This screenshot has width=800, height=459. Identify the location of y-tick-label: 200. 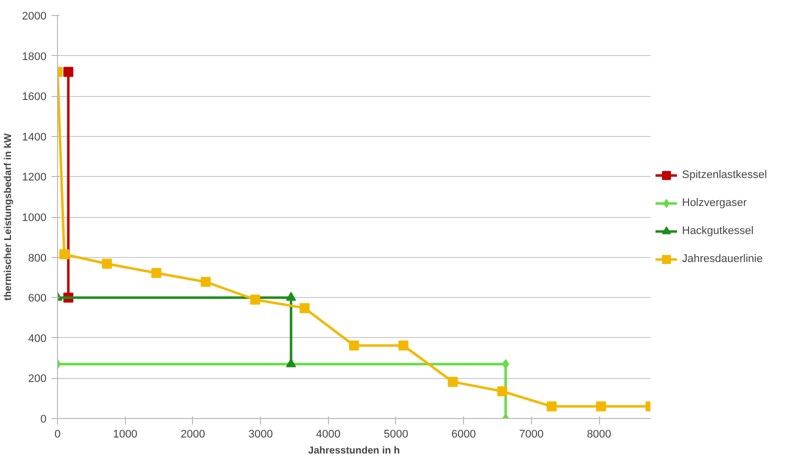
(37, 379).